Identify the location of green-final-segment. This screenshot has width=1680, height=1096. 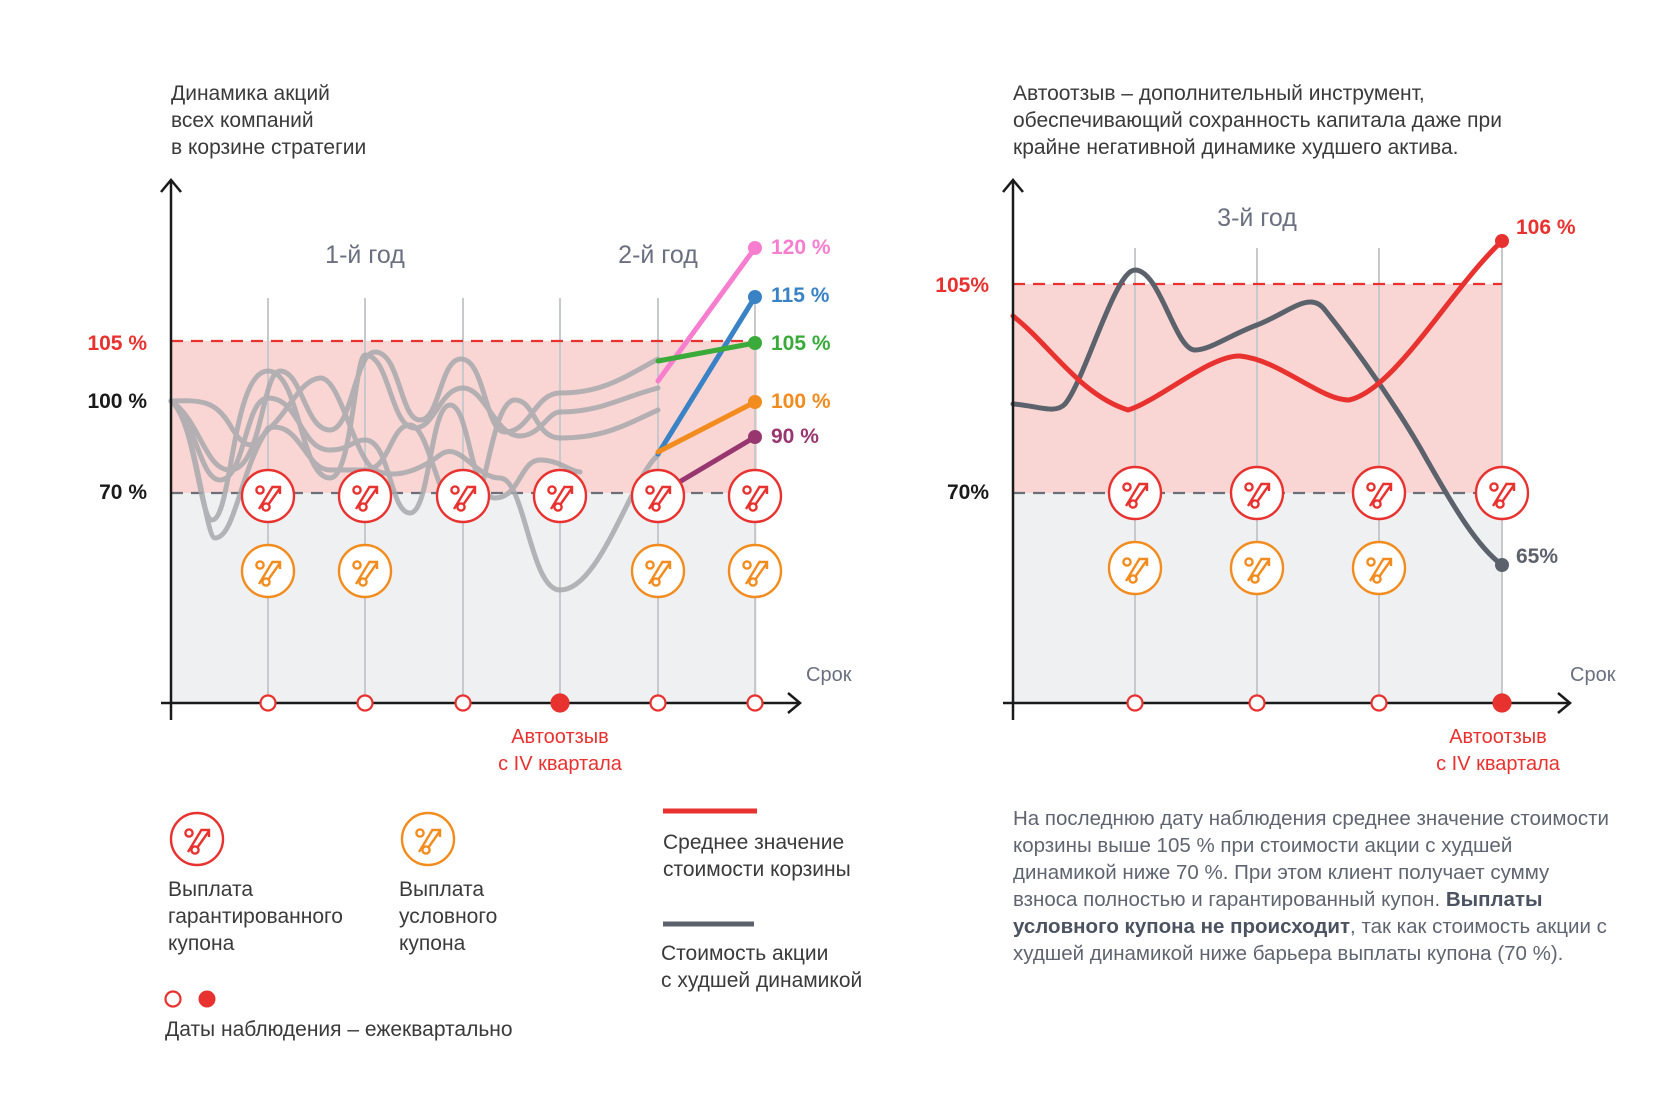
(706, 352).